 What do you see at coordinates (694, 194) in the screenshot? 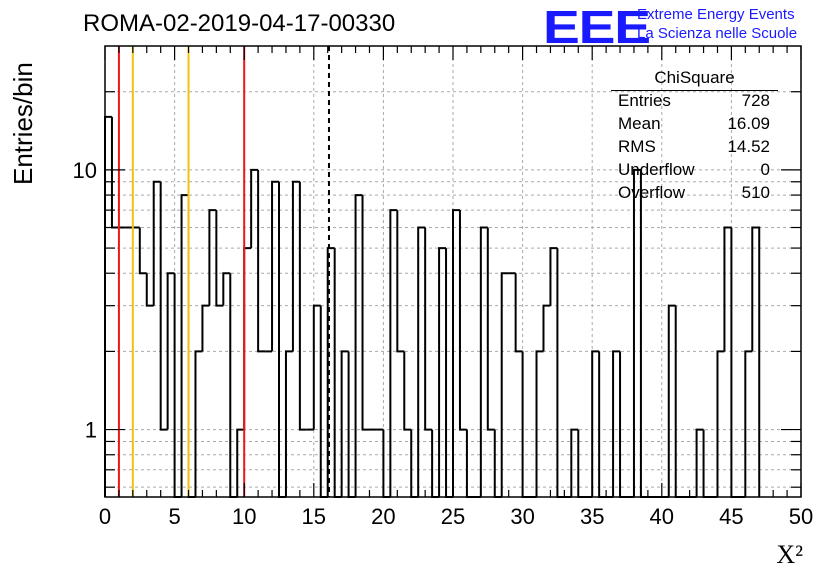
I see `stats-row-overflow: Overflow 510` at bounding box center [694, 194].